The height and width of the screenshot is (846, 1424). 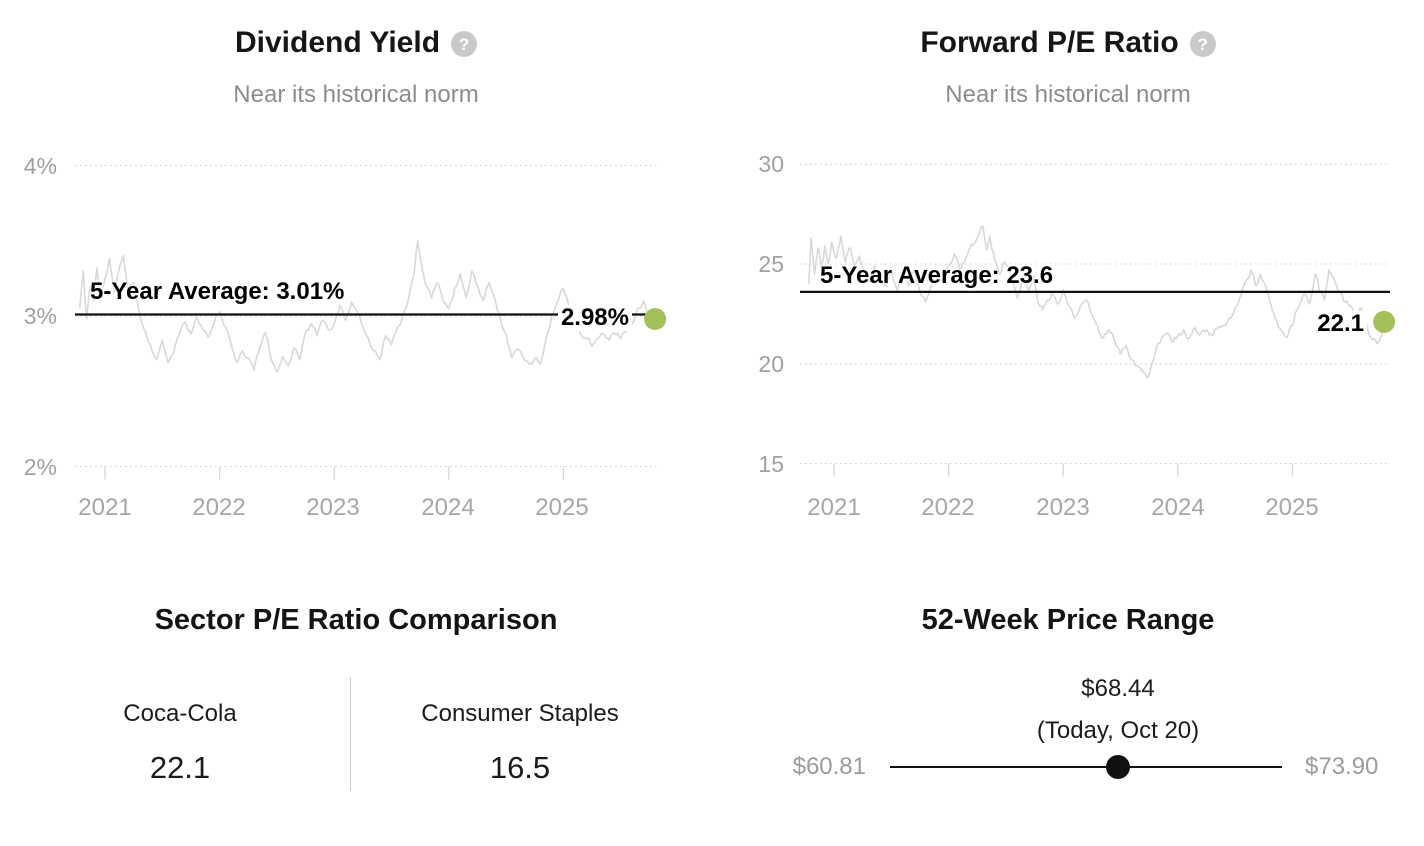 What do you see at coordinates (217, 291) in the screenshot?
I see `average-annotation: 5-Year Average: 3.01%` at bounding box center [217, 291].